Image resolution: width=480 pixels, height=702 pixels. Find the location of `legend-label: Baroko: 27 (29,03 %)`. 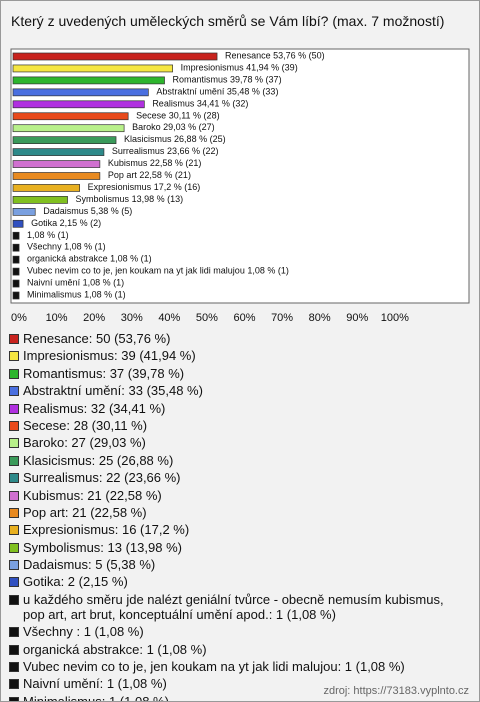

legend-label: Baroko: 27 (29,03 %) is located at coordinates (84, 443).